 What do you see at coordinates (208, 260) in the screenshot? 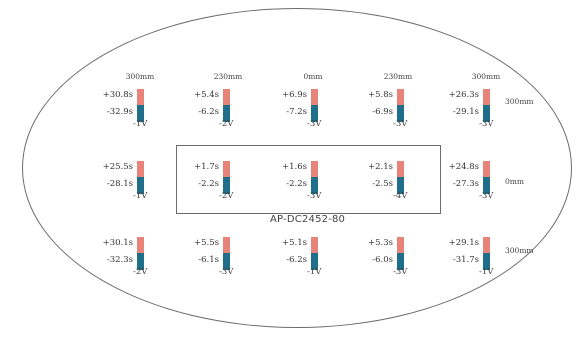
I see `negative-value: -6.1s` at bounding box center [208, 260].